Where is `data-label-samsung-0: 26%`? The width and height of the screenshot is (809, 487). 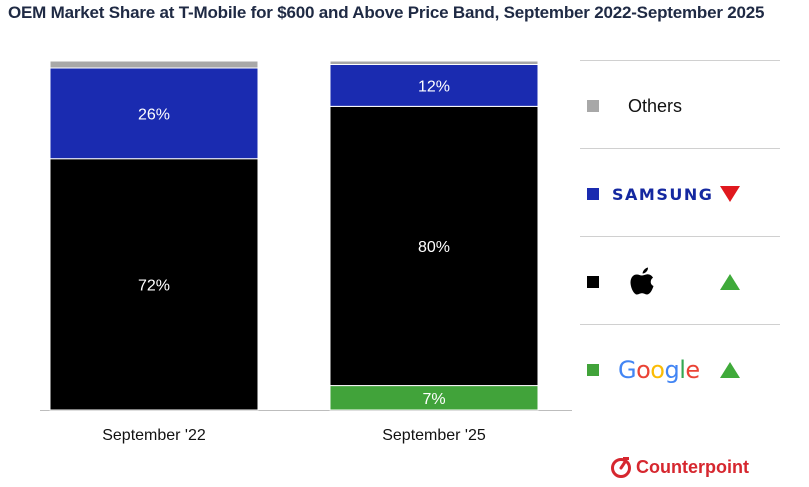
data-label-samsung-0: 26% is located at coordinates (154, 114).